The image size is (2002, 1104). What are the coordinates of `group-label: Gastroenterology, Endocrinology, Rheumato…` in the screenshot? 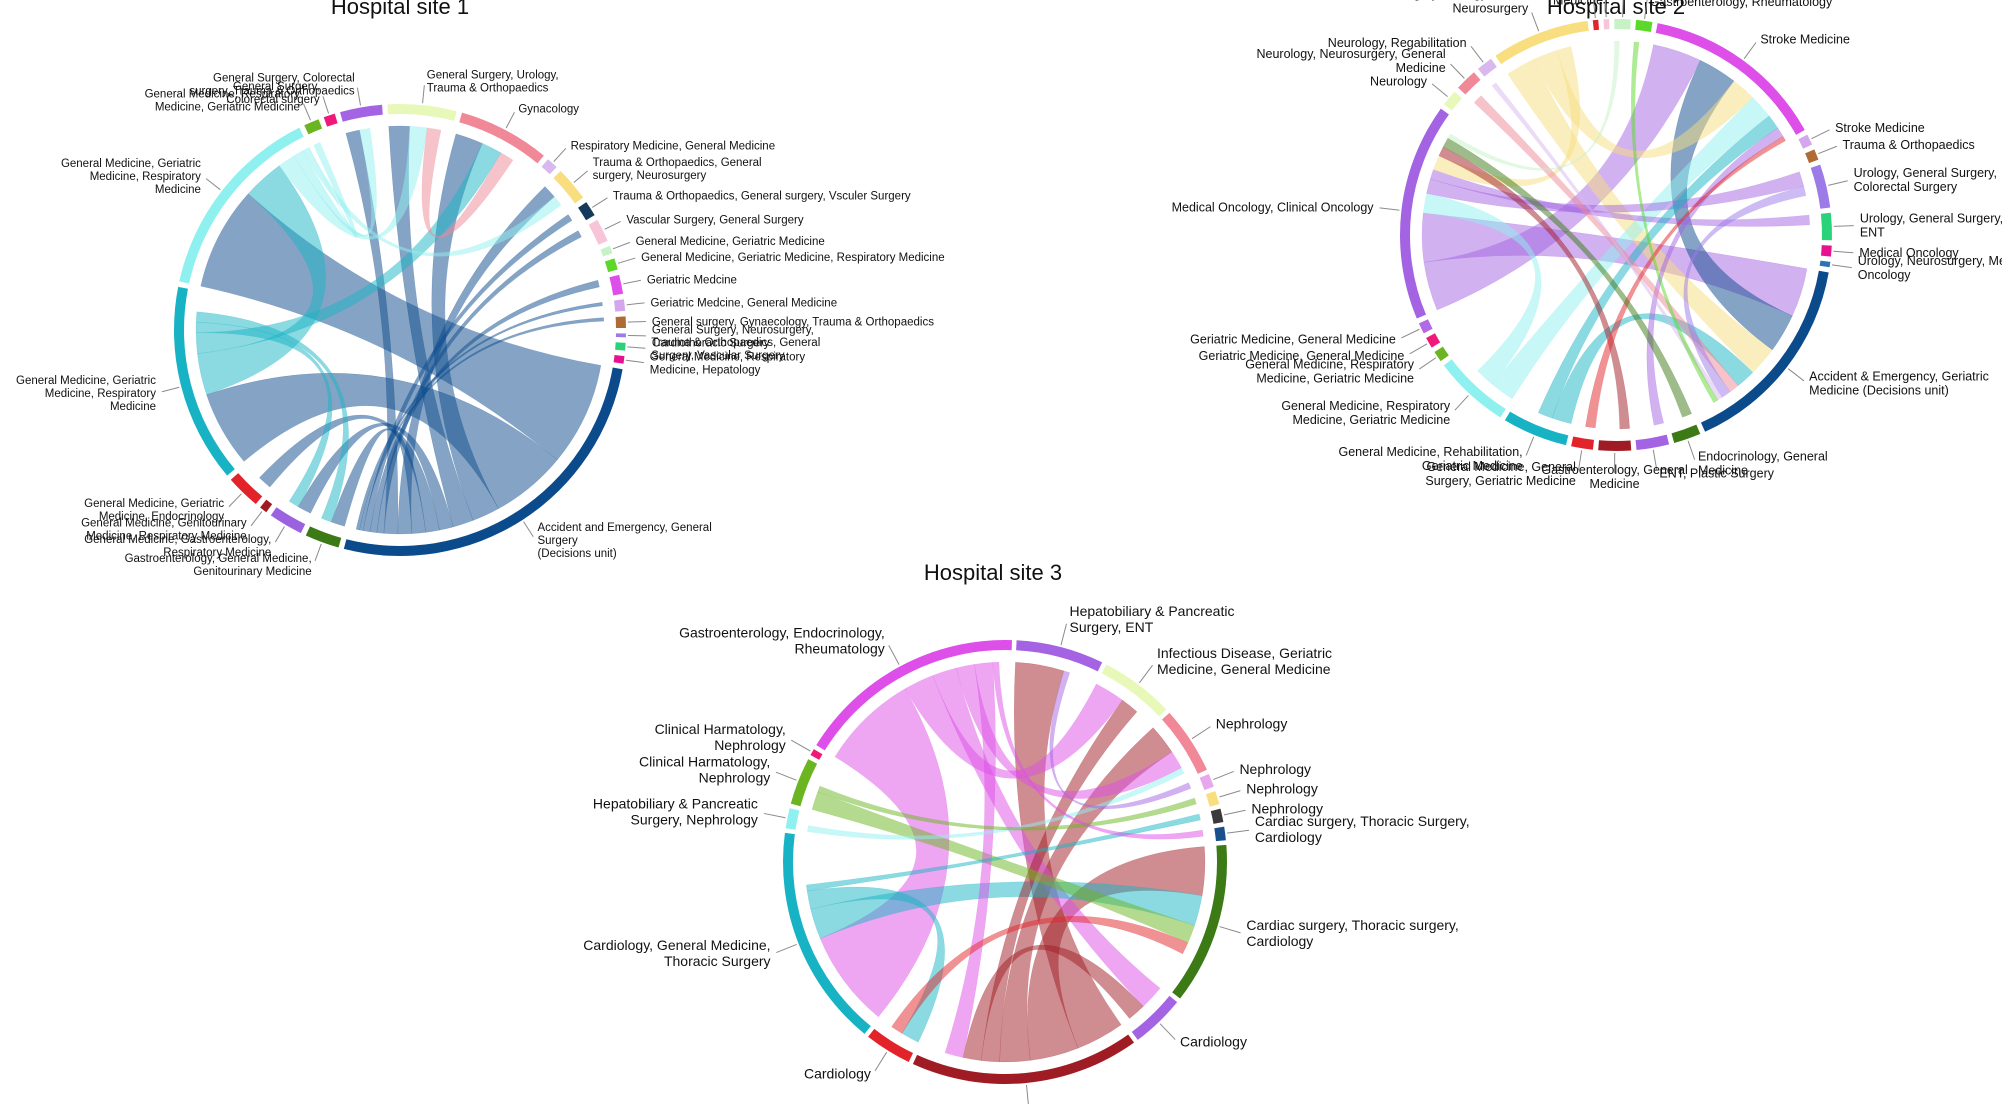 It's located at (782, 641).